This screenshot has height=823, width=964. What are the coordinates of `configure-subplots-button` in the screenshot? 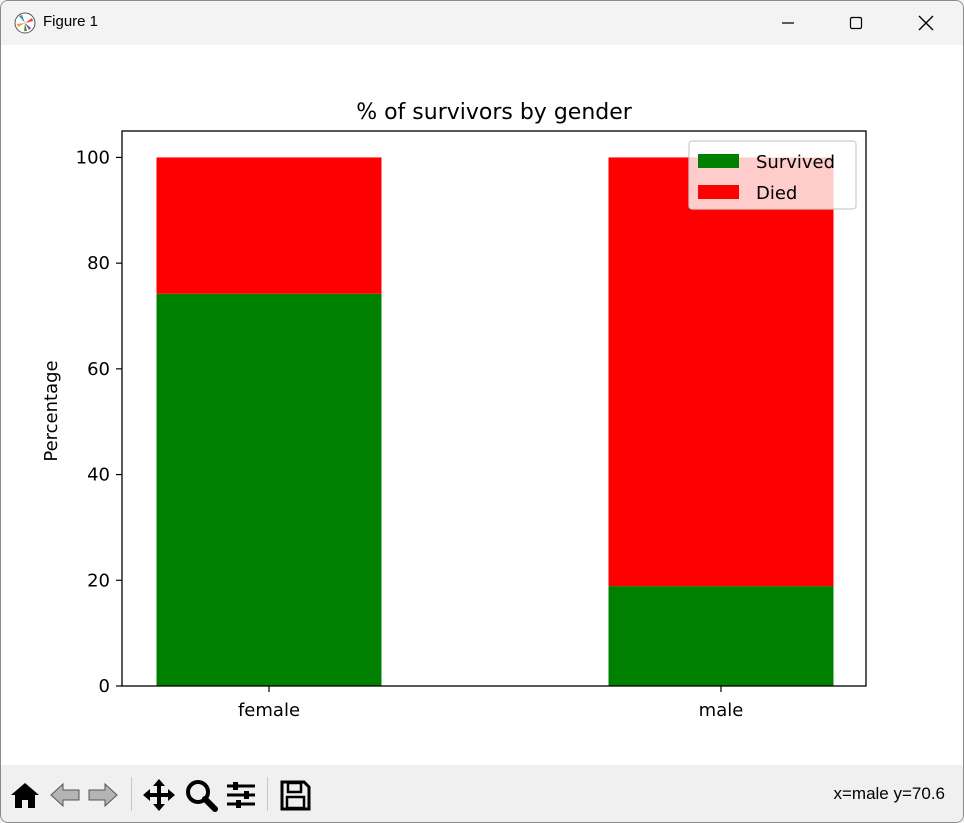 It's located at (241, 795).